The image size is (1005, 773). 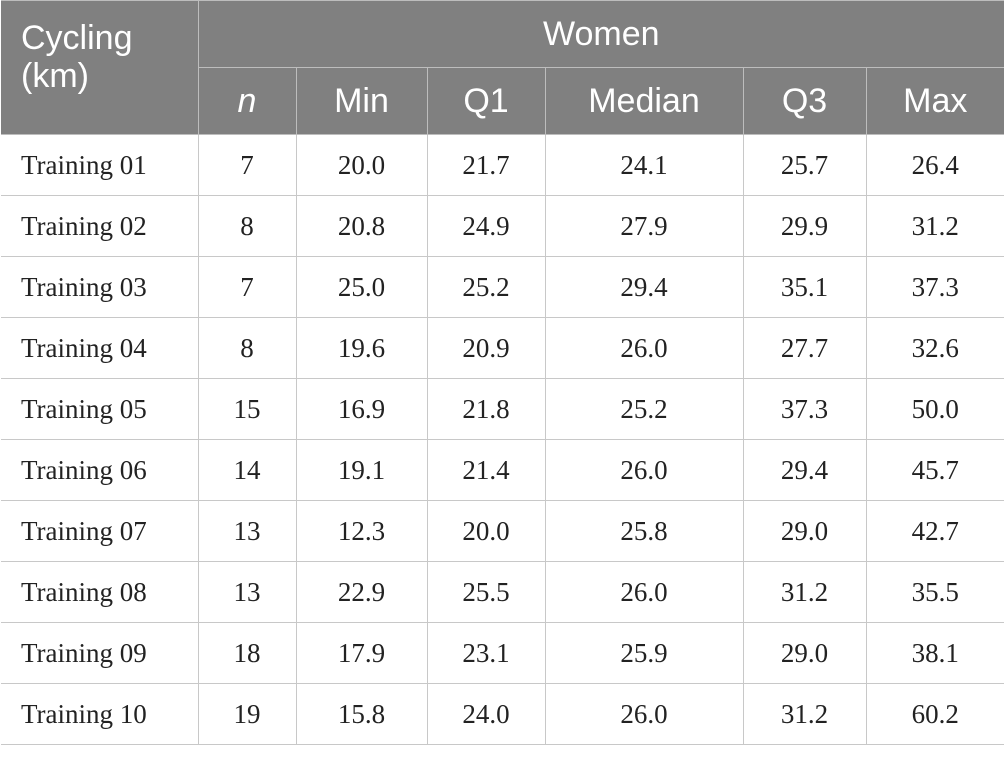 What do you see at coordinates (361, 470) in the screenshot?
I see `table-cell: 19.1` at bounding box center [361, 470].